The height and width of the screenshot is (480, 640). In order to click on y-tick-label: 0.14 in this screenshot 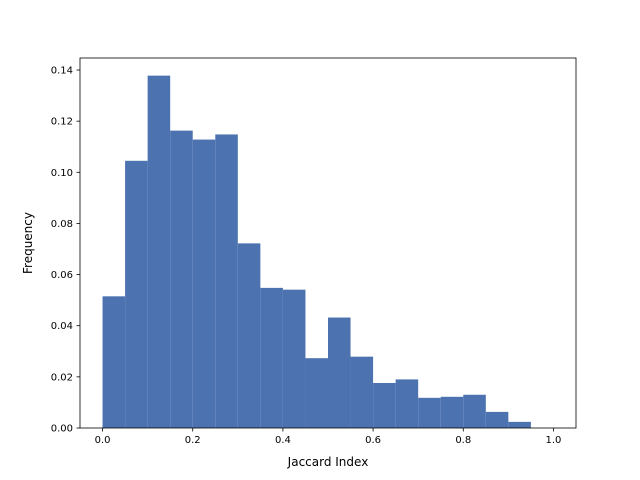, I will do `click(62, 71)`.